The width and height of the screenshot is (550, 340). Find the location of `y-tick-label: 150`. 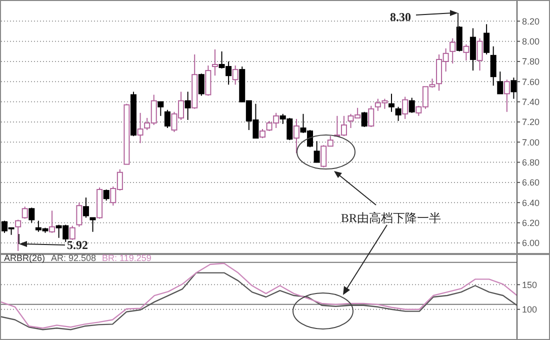

y-tick-label: 150 is located at coordinates (530, 285).